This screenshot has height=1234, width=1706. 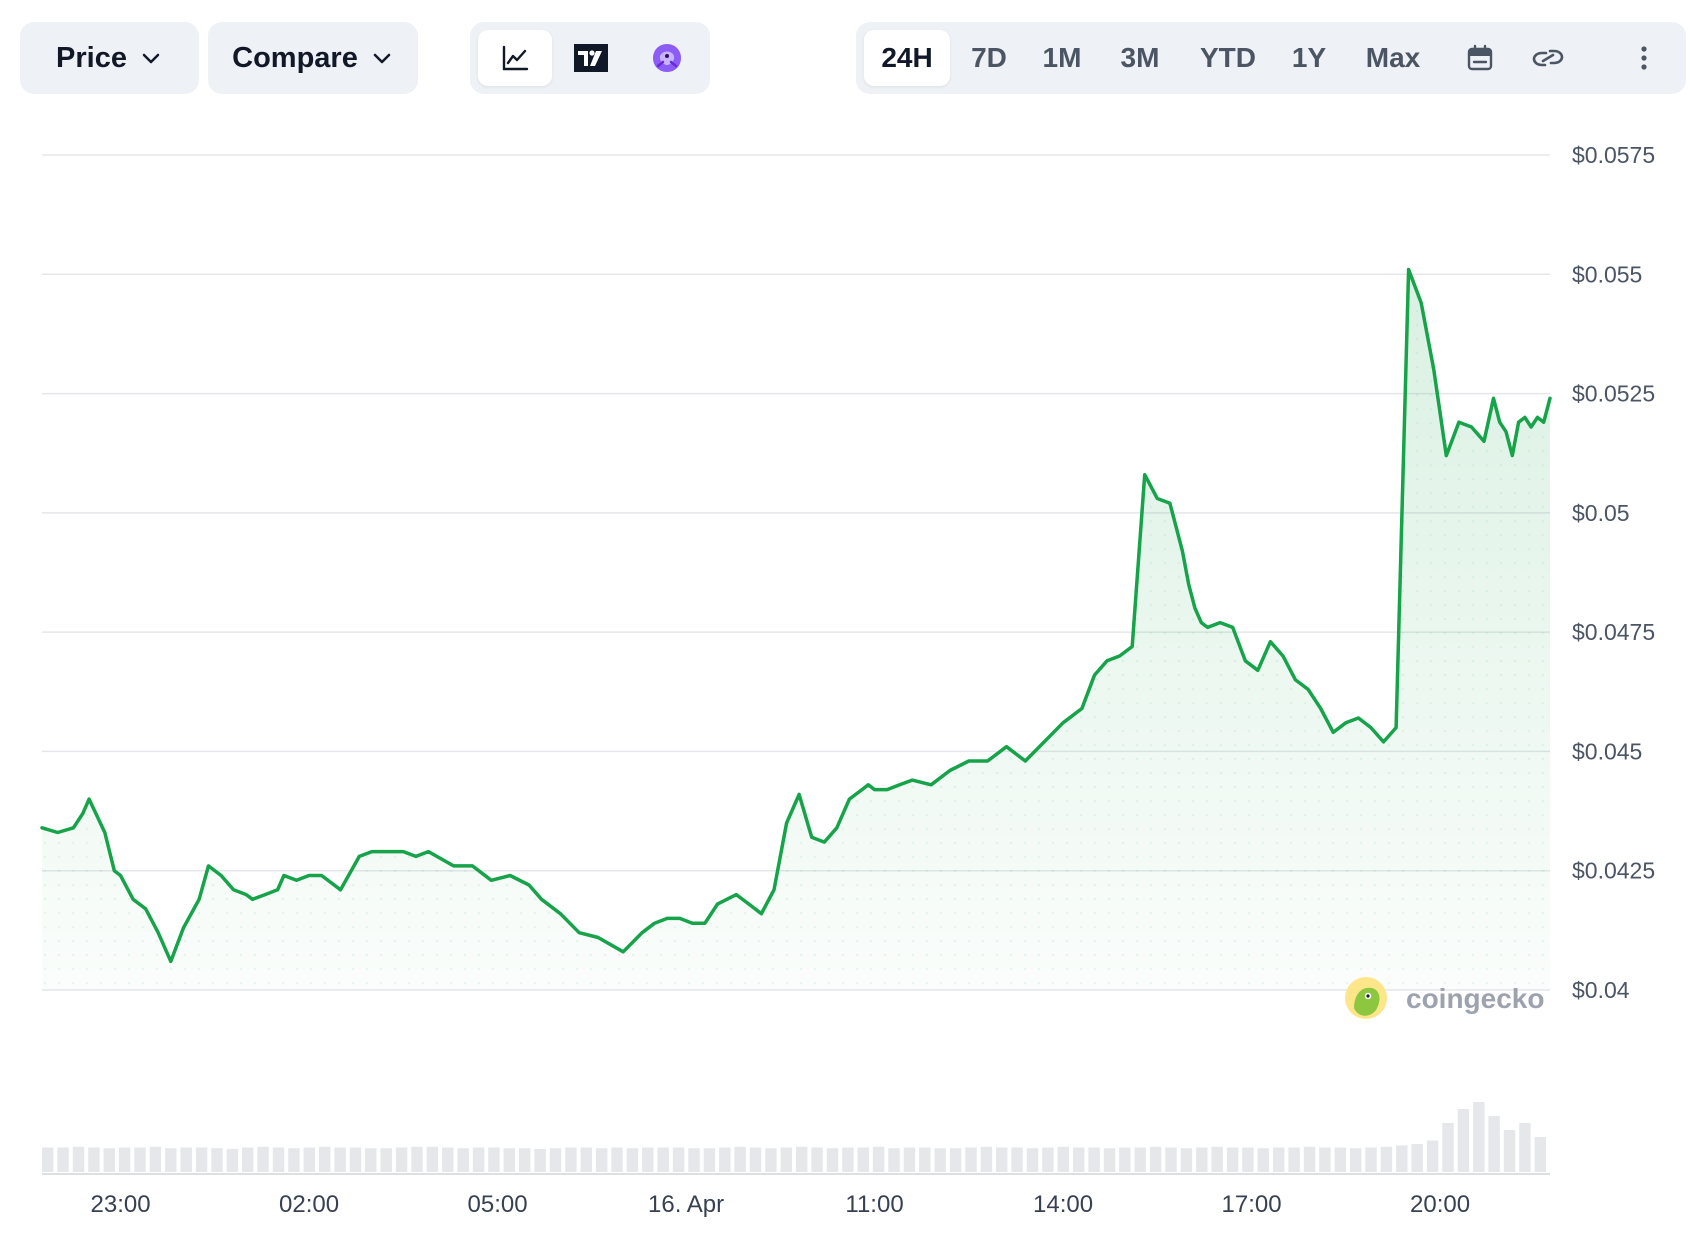 What do you see at coordinates (907, 58) in the screenshot?
I see `range-24h-button: 24H` at bounding box center [907, 58].